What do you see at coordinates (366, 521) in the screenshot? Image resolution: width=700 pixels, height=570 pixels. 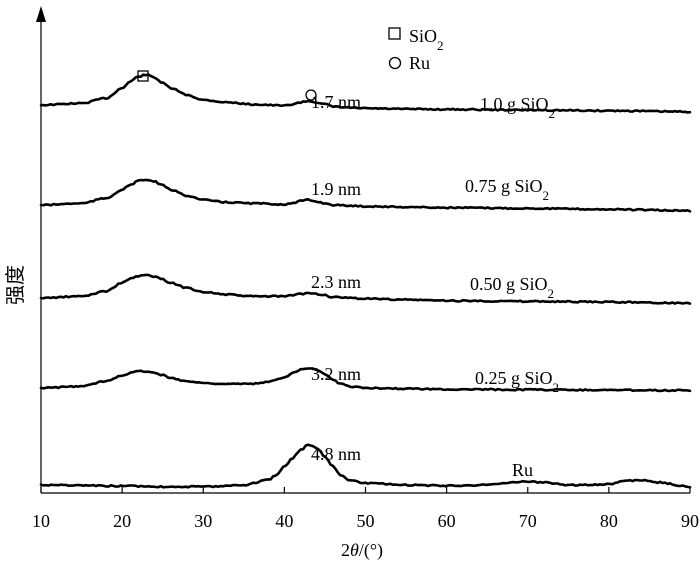 I see `x-tick-label: 50` at bounding box center [366, 521].